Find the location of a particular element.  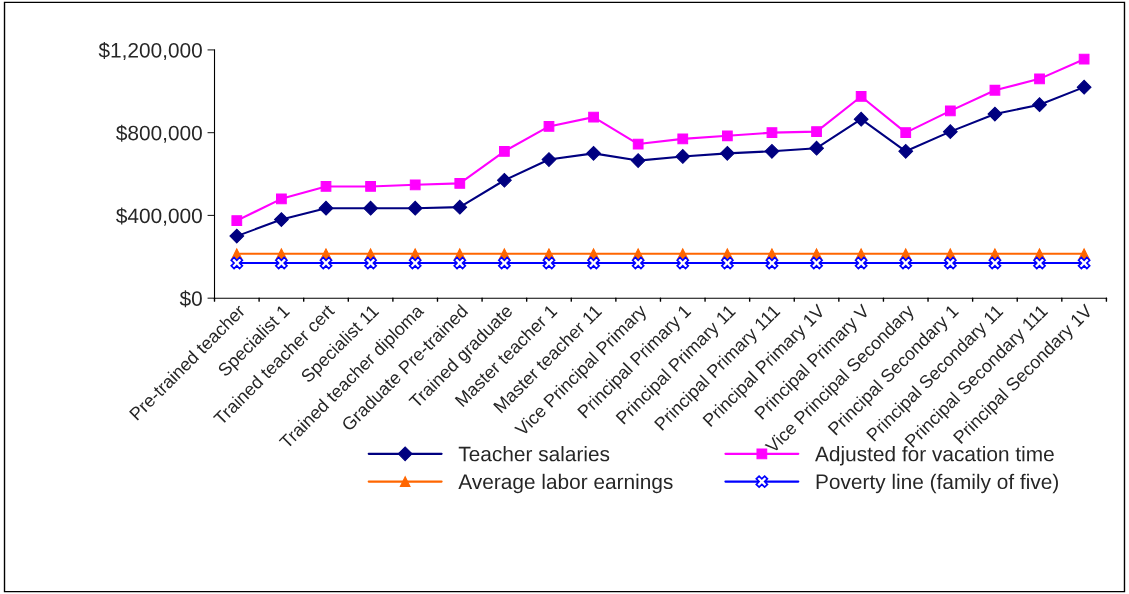

legend-label: Adjusted for vacation time is located at coordinates (934, 456).